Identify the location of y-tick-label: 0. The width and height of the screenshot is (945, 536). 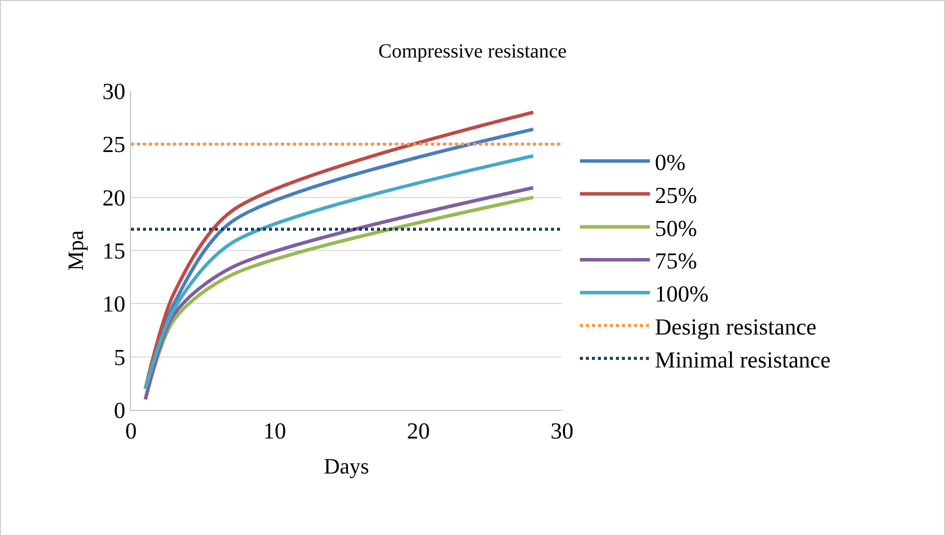
(120, 411).